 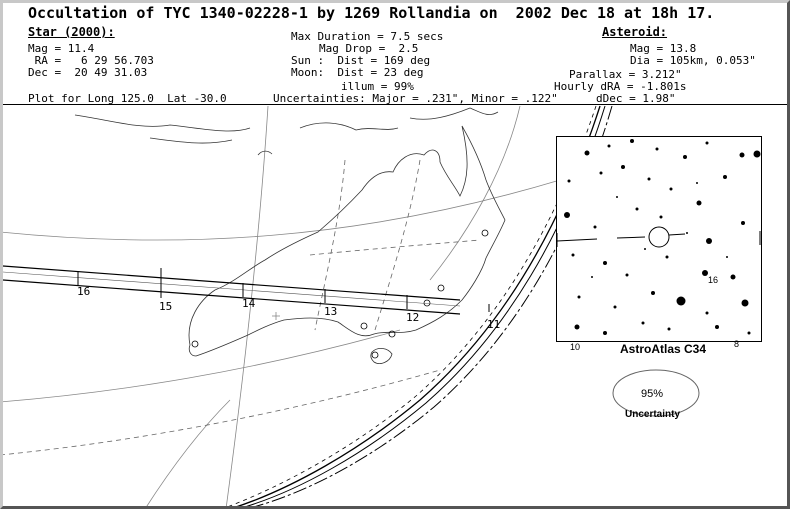 What do you see at coordinates (84, 291) in the screenshot?
I see `path-label-16: 16` at bounding box center [84, 291].